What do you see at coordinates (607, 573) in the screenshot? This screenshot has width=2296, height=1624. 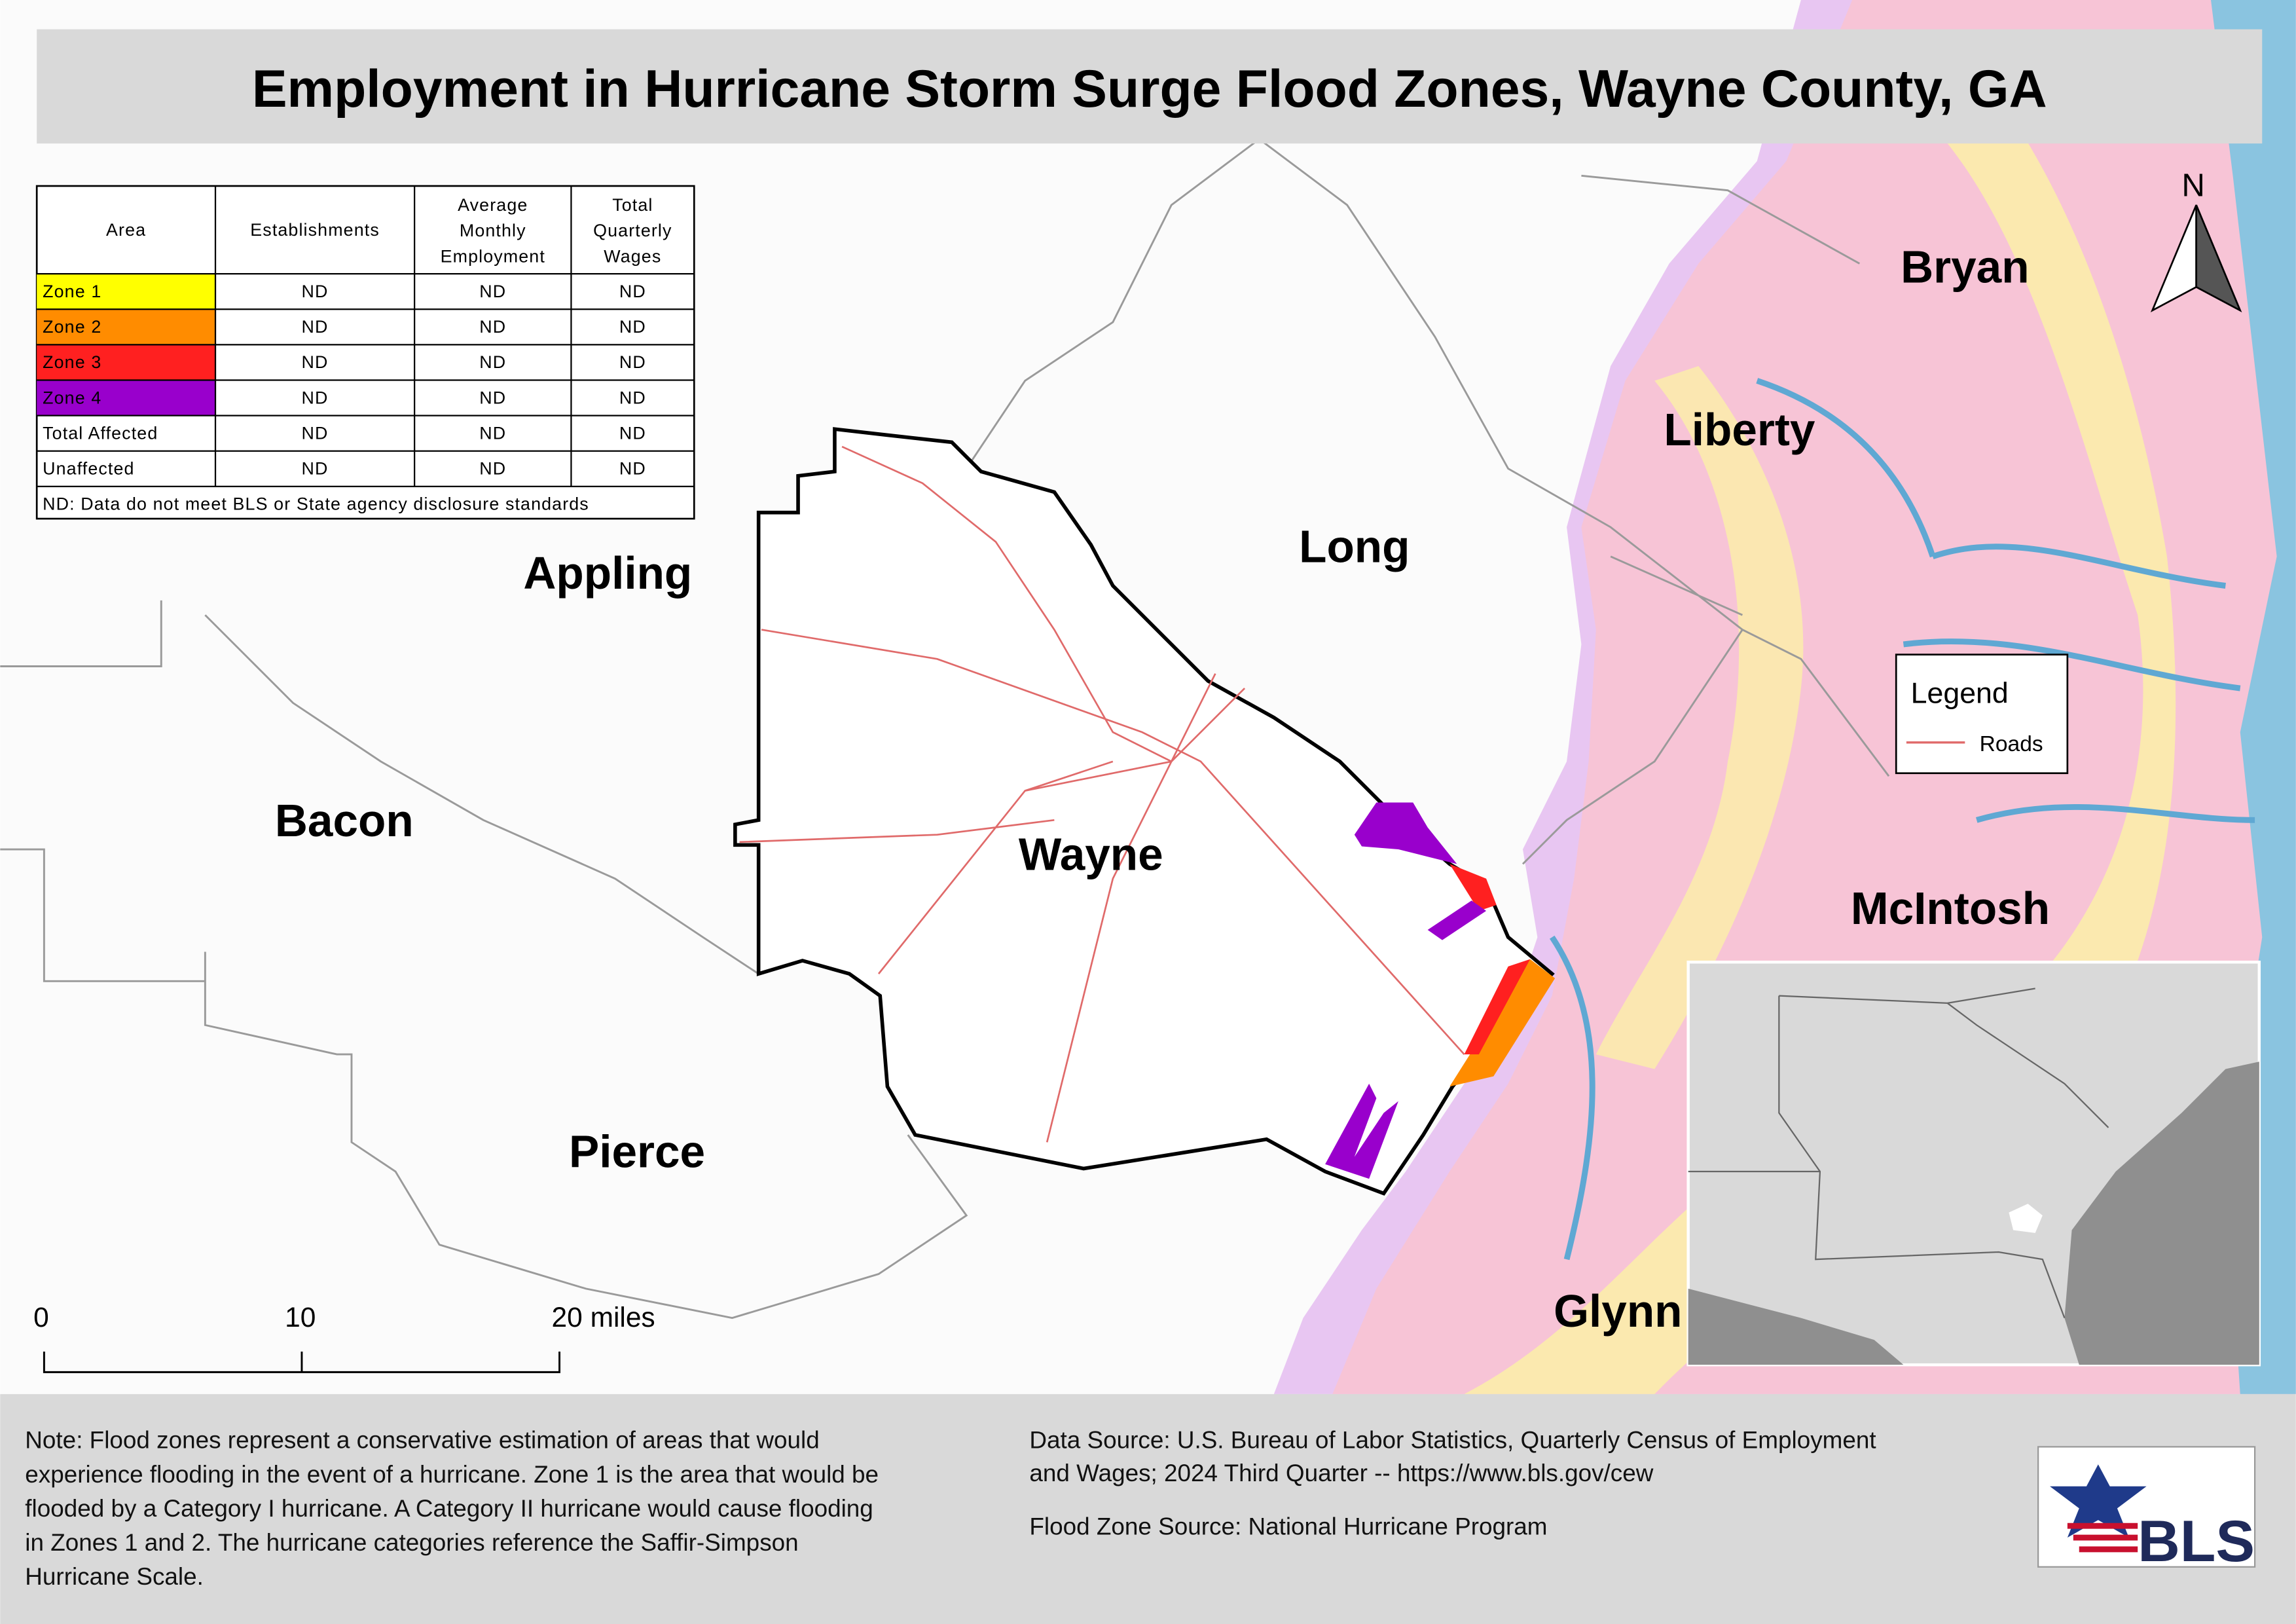 I see `county-label: Appling` at bounding box center [607, 573].